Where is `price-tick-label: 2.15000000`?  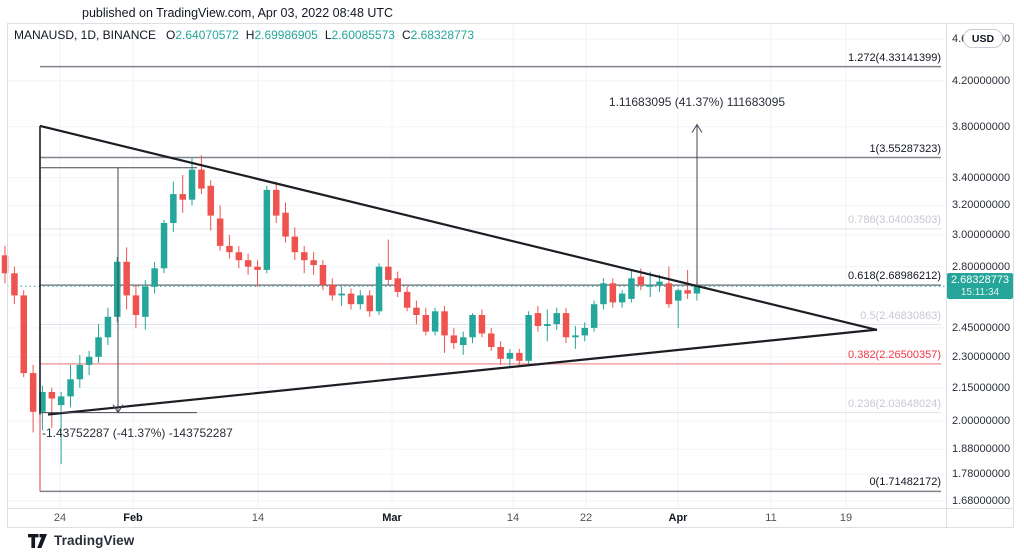
price-tick-label: 2.15000000 is located at coordinates (981, 387).